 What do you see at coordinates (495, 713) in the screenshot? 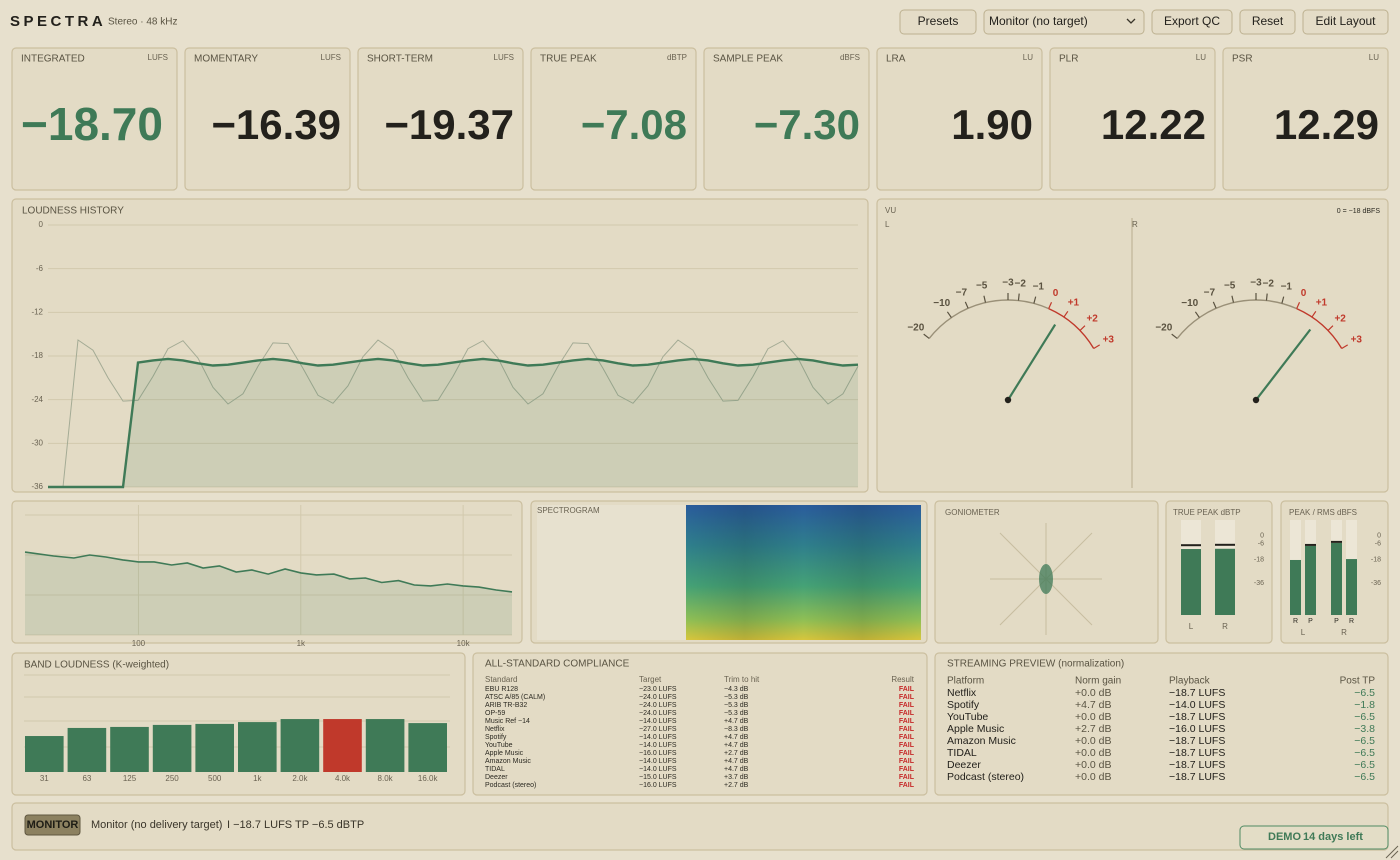
I see `table-cell: OP-59` at bounding box center [495, 713].